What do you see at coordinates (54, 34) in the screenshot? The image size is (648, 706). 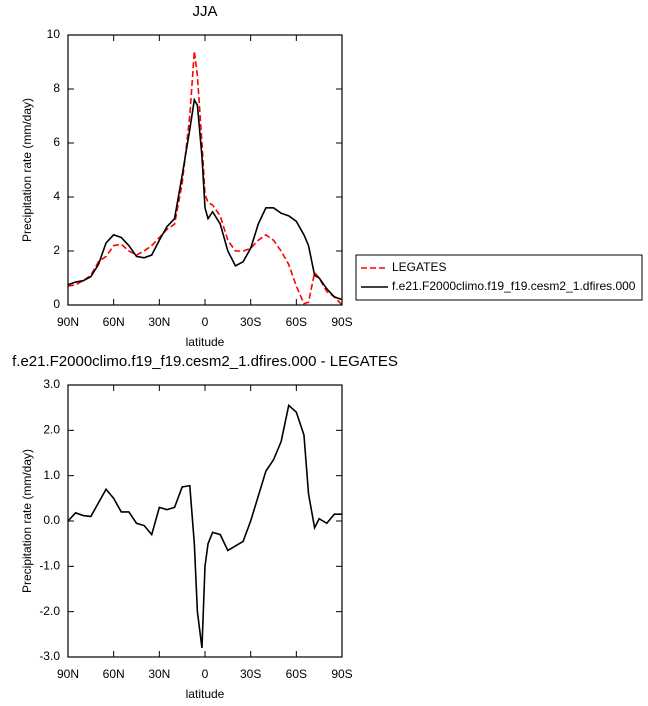 I see `y-tick-label: 10` at bounding box center [54, 34].